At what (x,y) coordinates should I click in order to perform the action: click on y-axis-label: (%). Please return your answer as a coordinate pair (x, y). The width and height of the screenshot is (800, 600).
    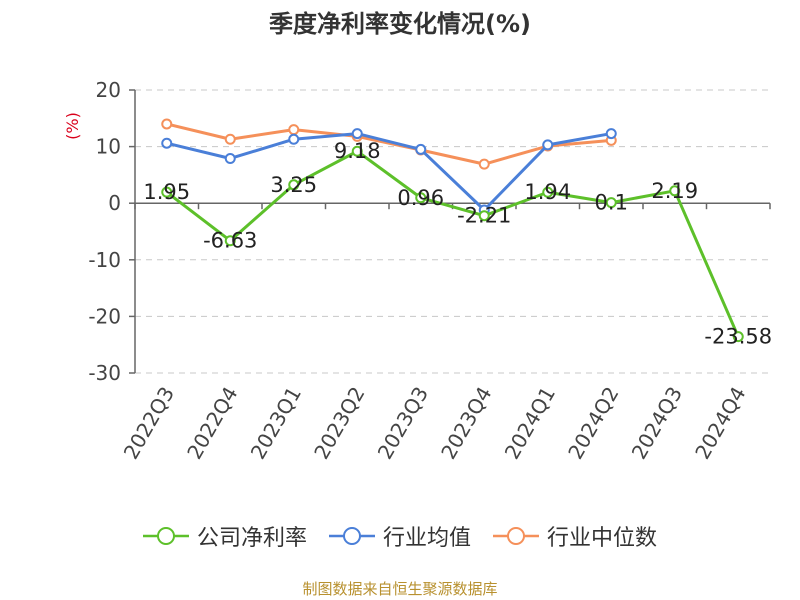
    Looking at the image, I should click on (72, 126).